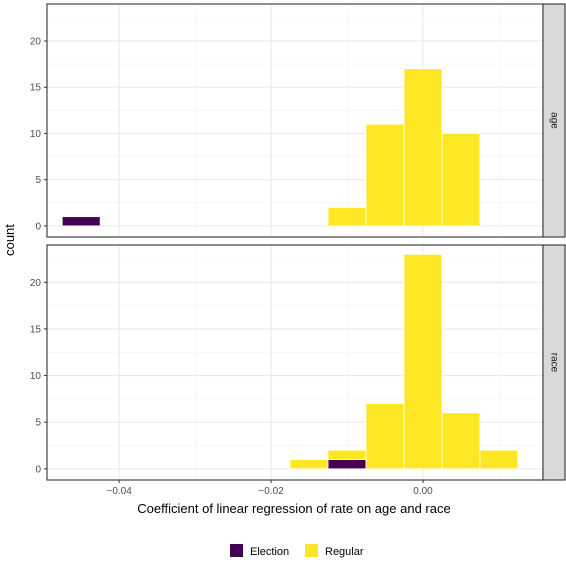  Describe the element at coordinates (269, 552) in the screenshot. I see `legend-label-election: Election` at that location.